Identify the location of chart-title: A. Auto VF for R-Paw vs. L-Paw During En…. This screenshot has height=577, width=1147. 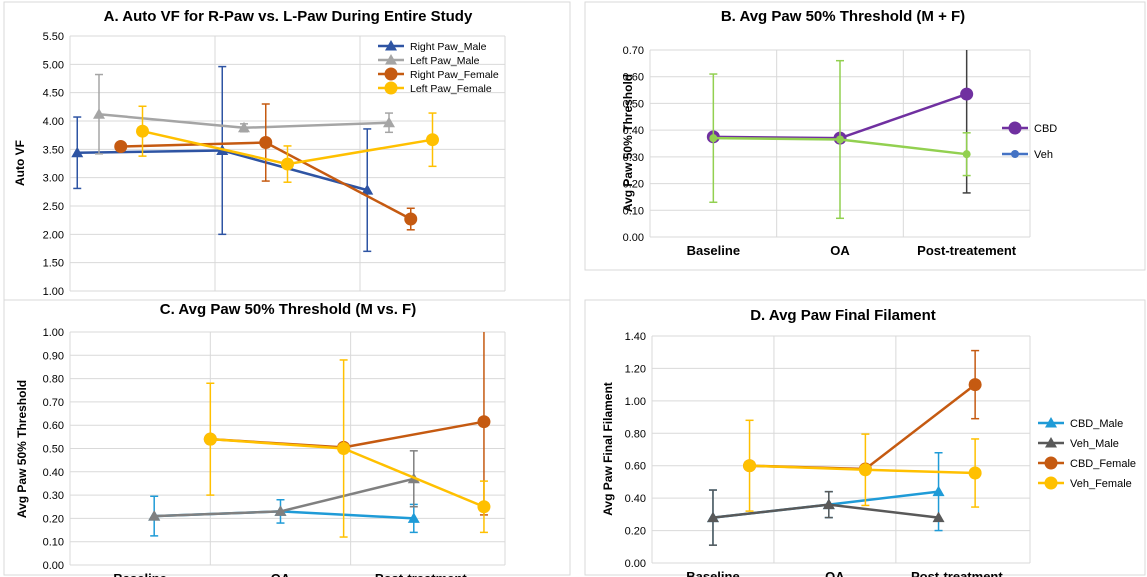
(288, 16).